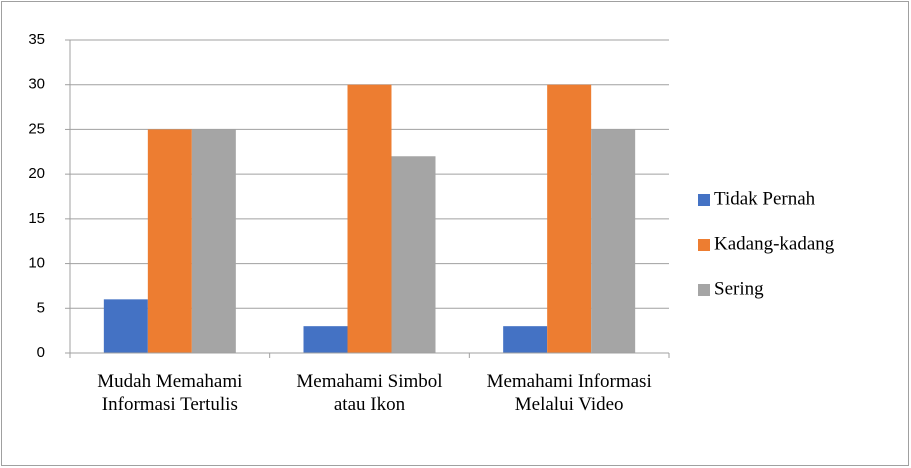 The image size is (911, 468). Describe the element at coordinates (765, 198) in the screenshot. I see `legend-label: Tidak Pernah` at that location.